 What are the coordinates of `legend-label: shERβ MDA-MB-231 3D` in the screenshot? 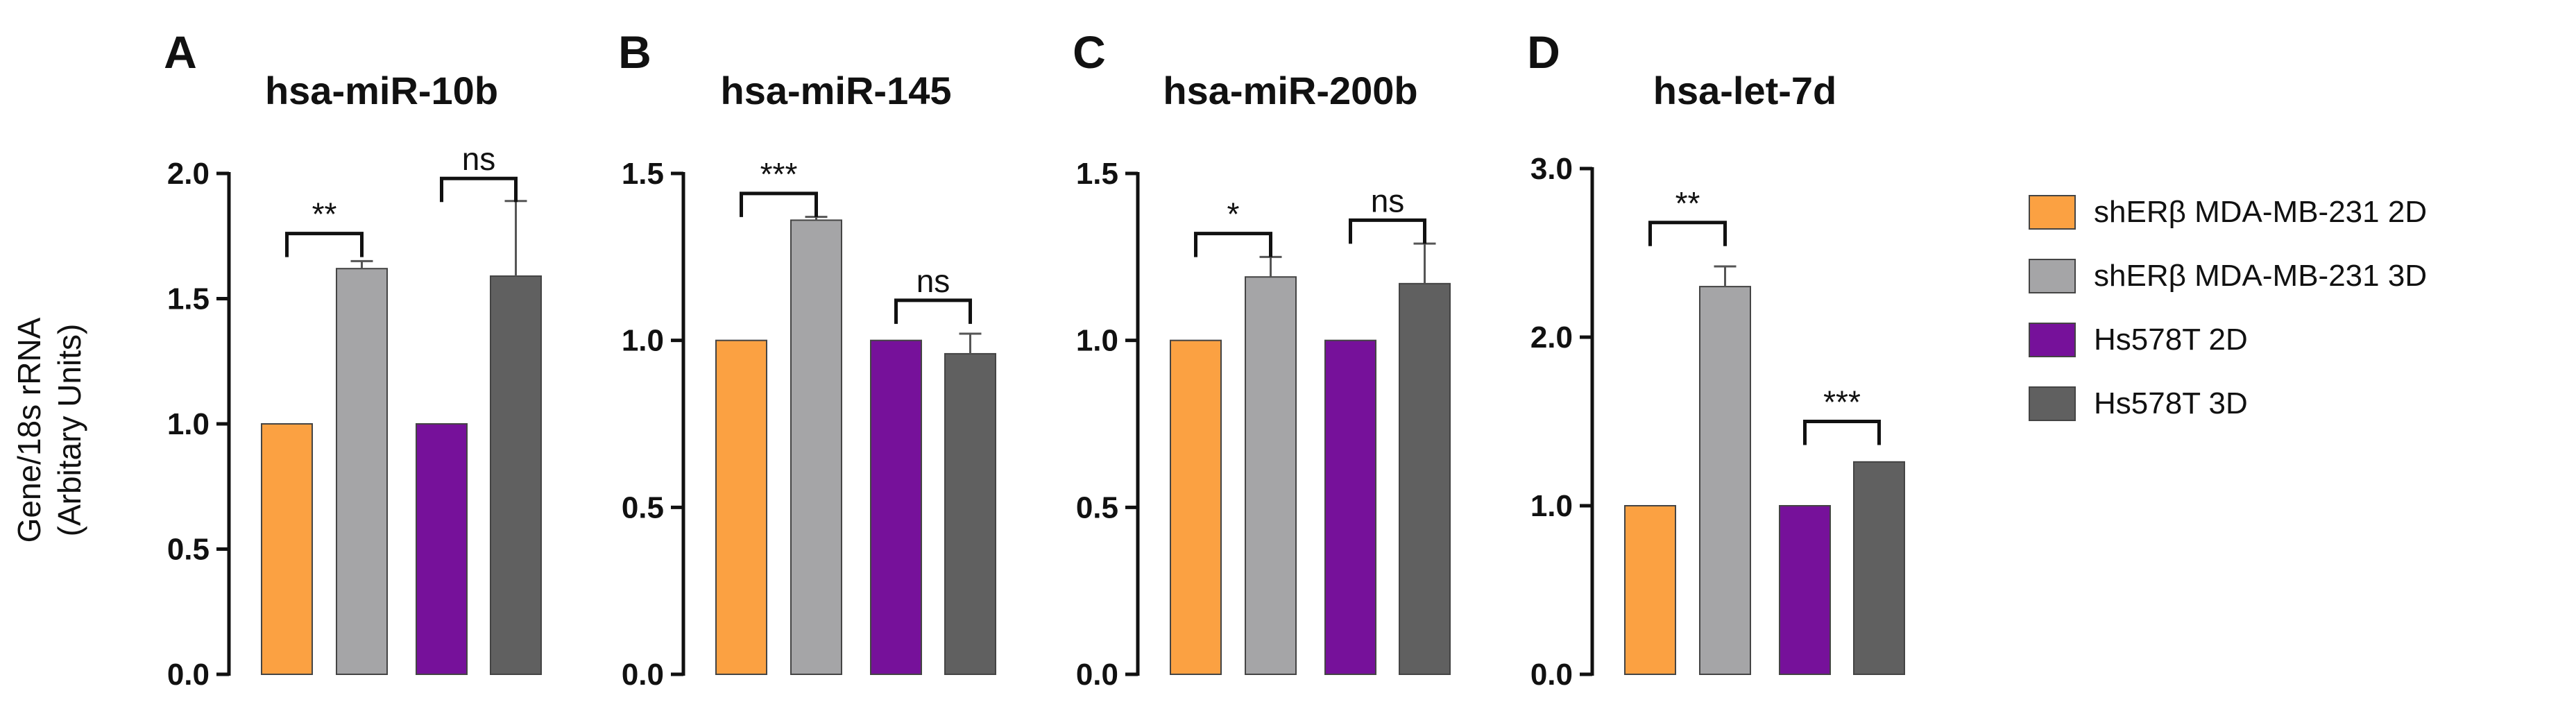 It's located at (2260, 276).